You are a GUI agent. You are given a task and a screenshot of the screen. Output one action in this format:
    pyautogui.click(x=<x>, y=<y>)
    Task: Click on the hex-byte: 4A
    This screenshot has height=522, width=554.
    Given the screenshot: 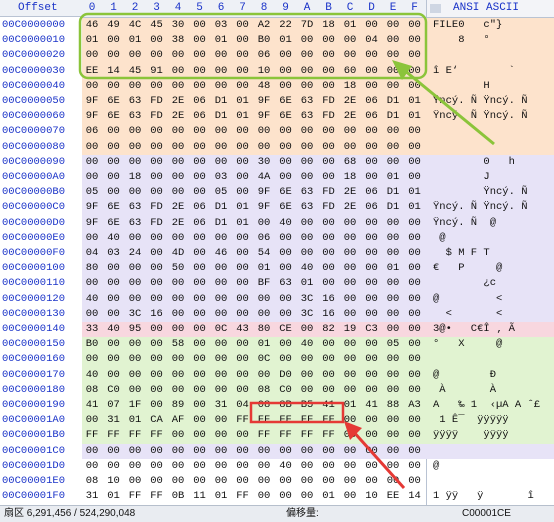 What is the action you would take?
    pyautogui.click(x=264, y=177)
    